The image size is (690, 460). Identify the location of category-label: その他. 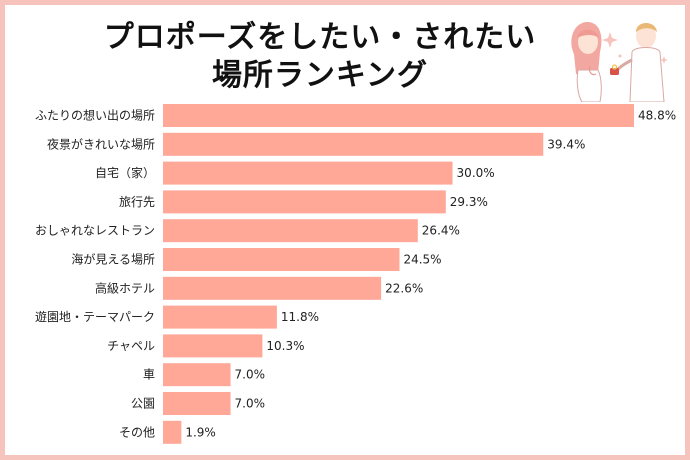
(137, 432).